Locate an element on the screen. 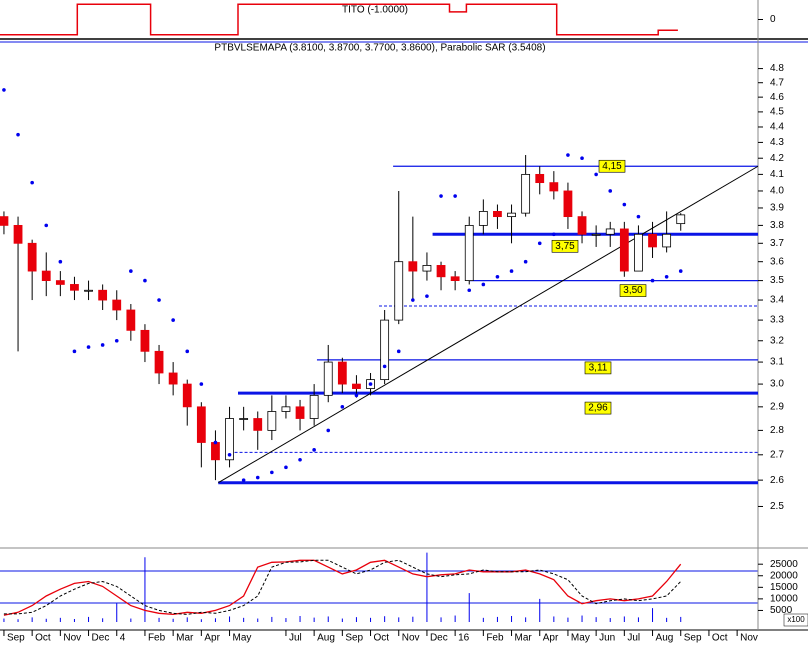 The width and height of the screenshot is (808, 645). y-tick-label: 4.8 is located at coordinates (777, 68).